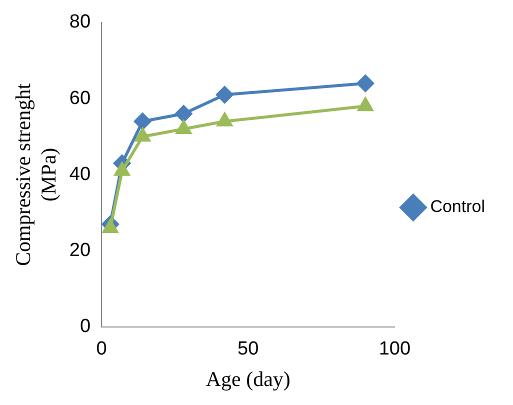 The image size is (513, 405). What do you see at coordinates (80, 251) in the screenshot?
I see `y-tick-label: 20` at bounding box center [80, 251].